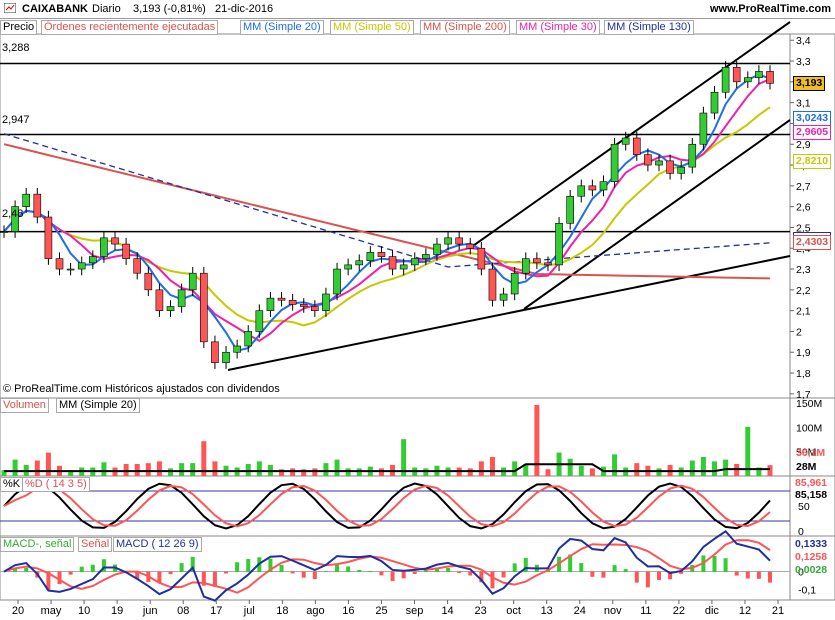  I want to click on legend-ma50: MM (Simple 50), so click(372, 27).